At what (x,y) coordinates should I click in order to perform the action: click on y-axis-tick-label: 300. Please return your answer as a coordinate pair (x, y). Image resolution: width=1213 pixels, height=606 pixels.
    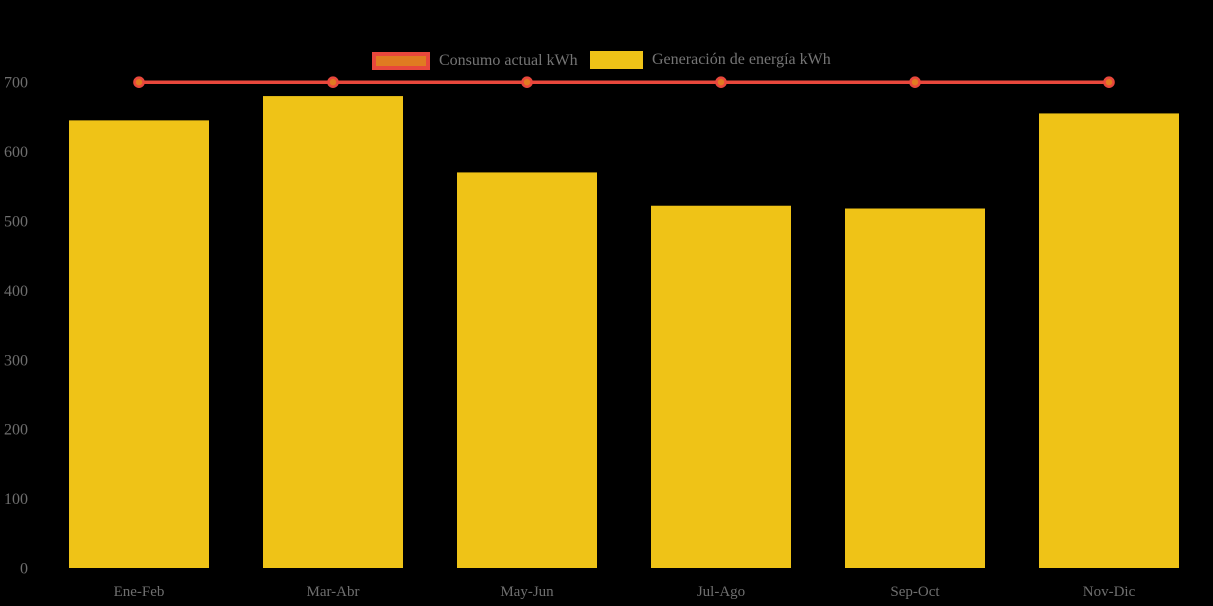
    Looking at the image, I should click on (16, 360).